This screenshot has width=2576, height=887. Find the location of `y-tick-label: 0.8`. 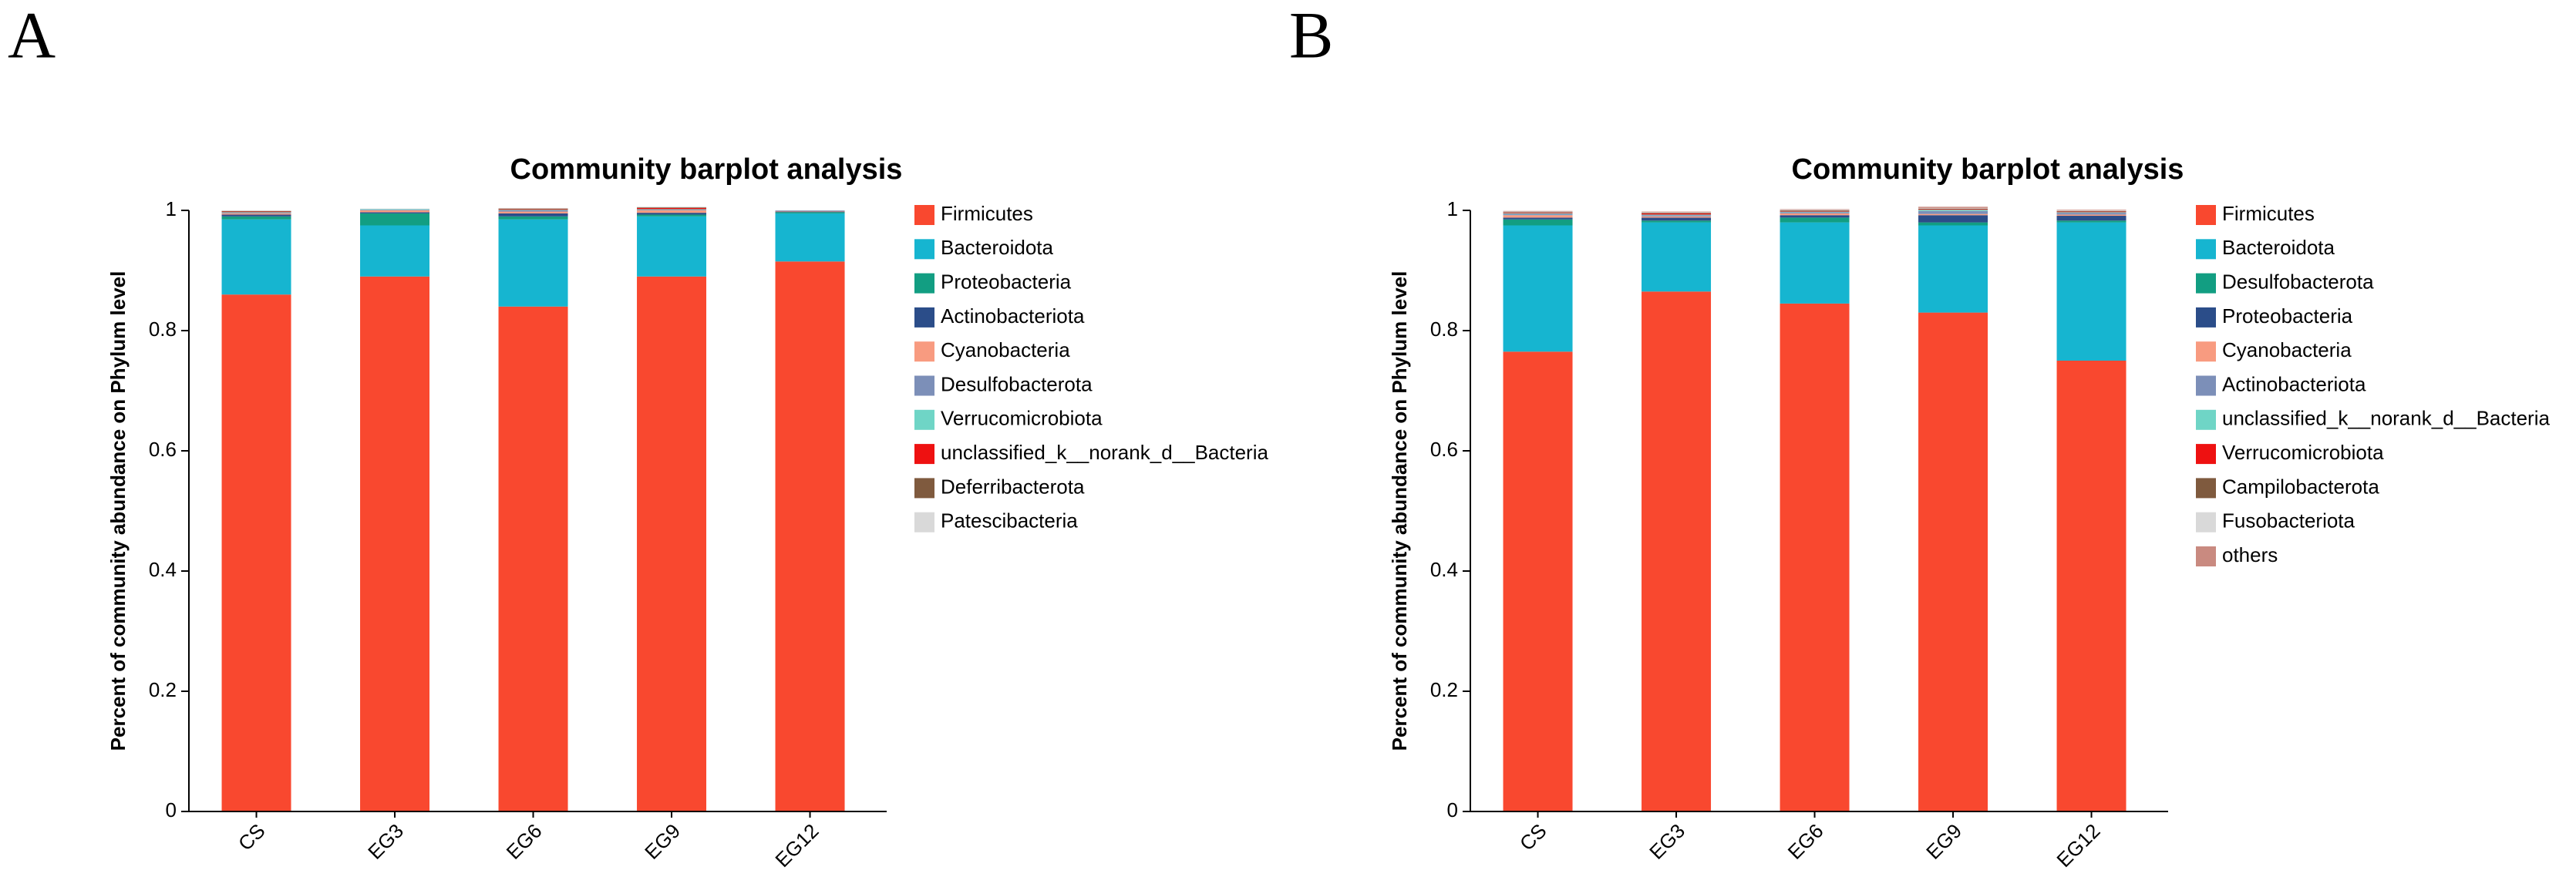

y-tick-label: 0.8 is located at coordinates (163, 329).